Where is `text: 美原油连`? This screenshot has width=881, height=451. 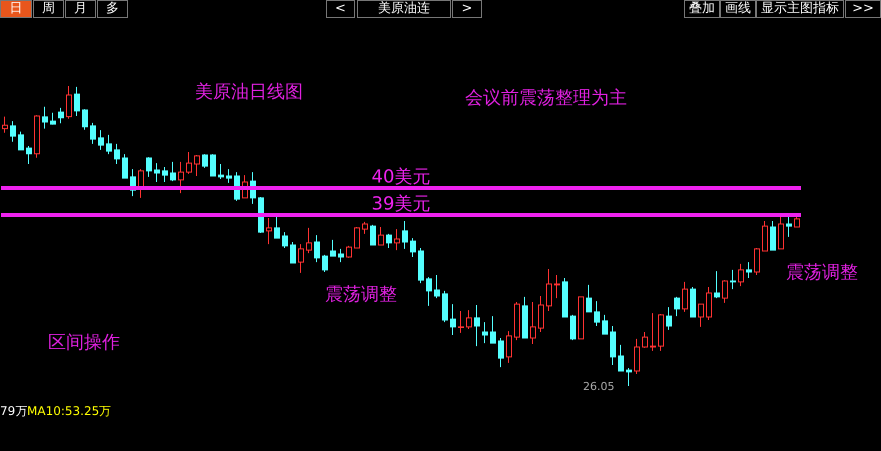 text: 美原油连 is located at coordinates (404, 9).